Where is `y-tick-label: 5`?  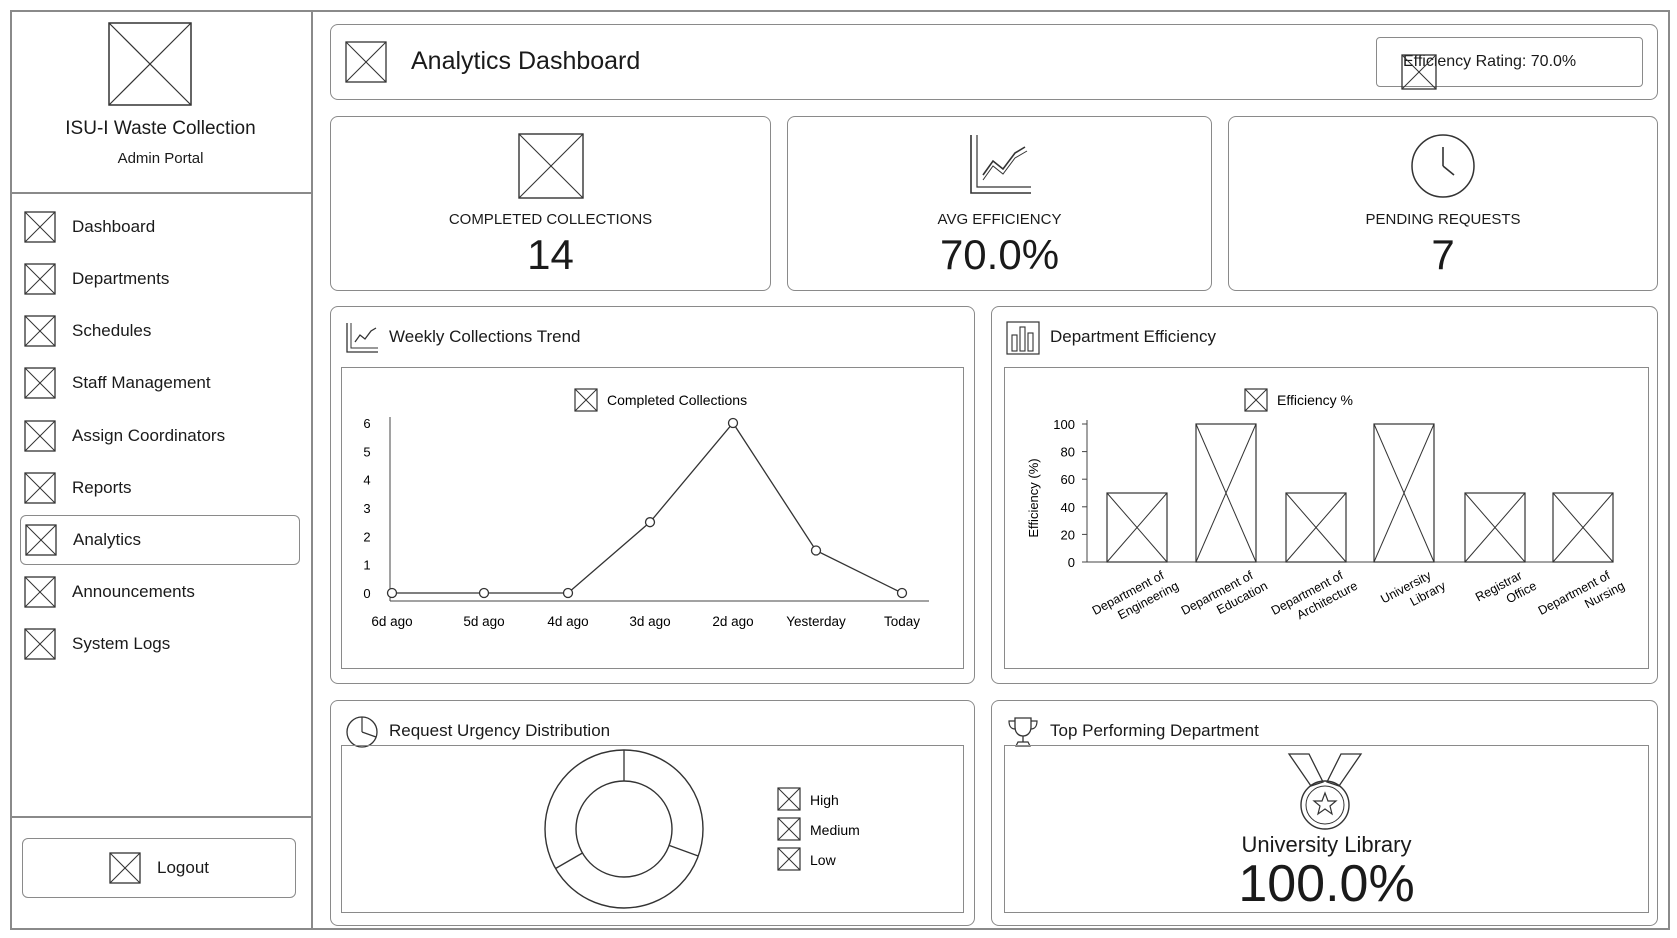
y-tick-label: 5 is located at coordinates (366, 451).